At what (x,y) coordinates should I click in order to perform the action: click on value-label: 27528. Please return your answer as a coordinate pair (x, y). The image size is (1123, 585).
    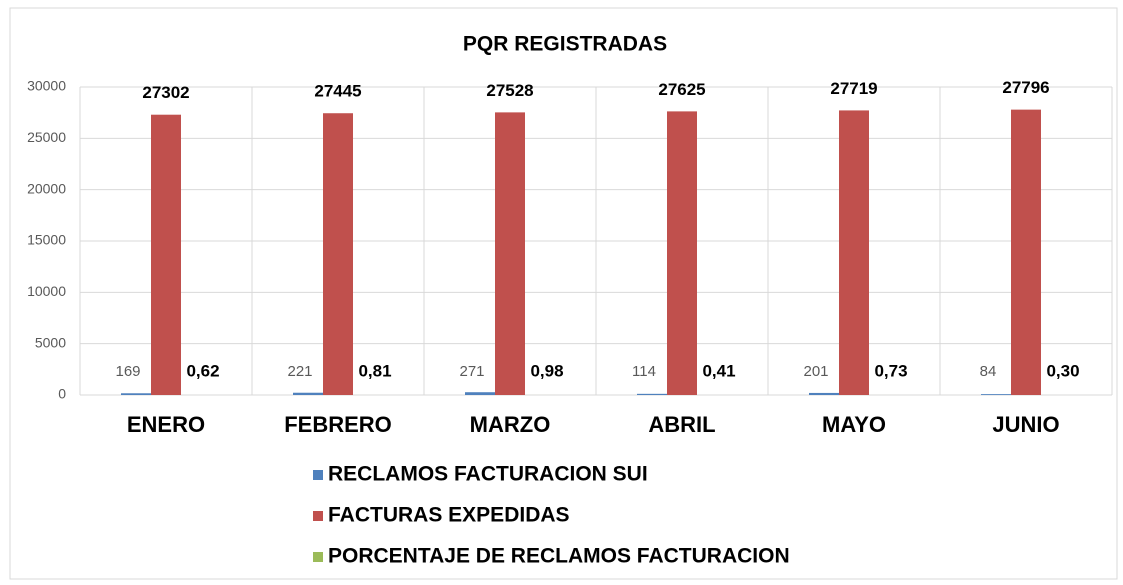
    Looking at the image, I should click on (509, 90).